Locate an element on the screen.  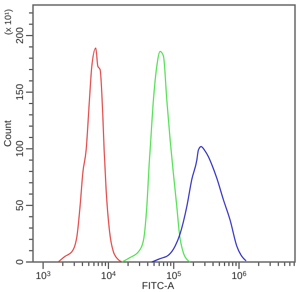
x-tick-label: 10$^{5}$ is located at coordinates (174, 276).